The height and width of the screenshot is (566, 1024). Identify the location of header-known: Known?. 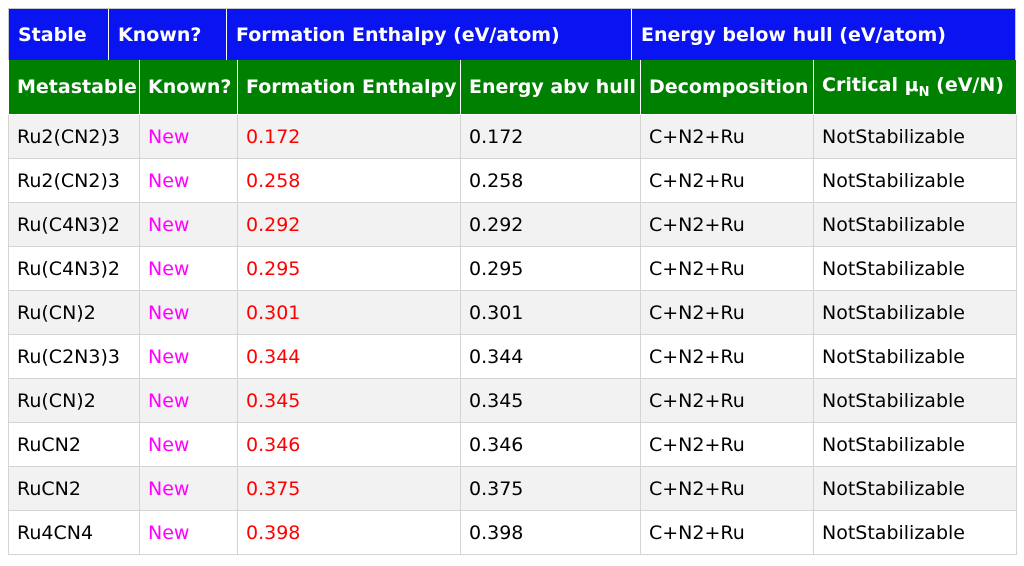
(188, 87).